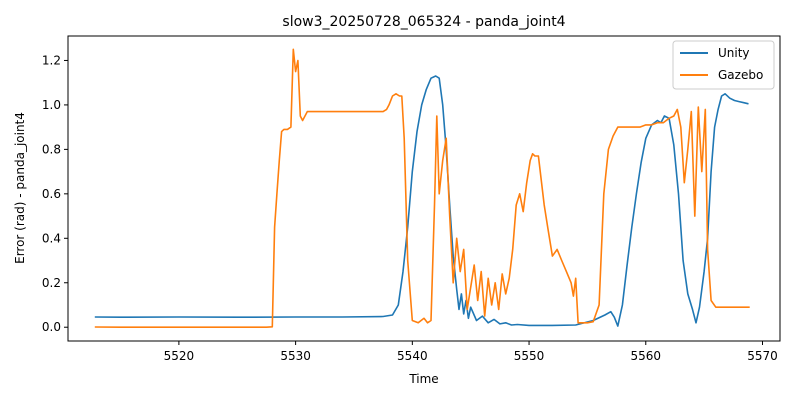  Describe the element at coordinates (20, 188) in the screenshot. I see `y-axis-label: Error (rad) - panda_joint4` at that location.